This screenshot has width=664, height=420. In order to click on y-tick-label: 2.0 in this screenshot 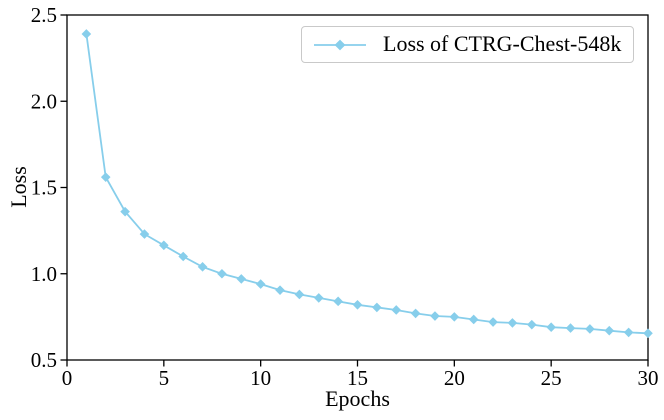, I will do `click(44, 101)`.